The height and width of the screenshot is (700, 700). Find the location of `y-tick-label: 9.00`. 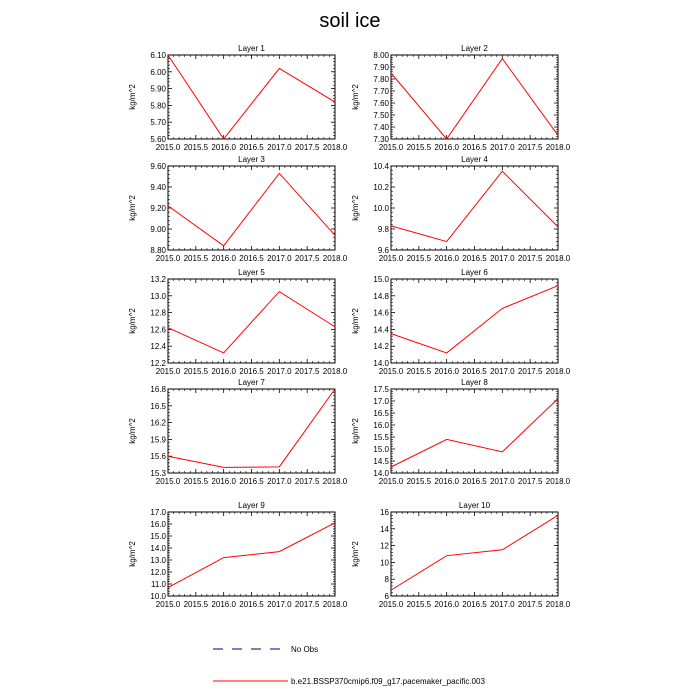

y-tick-label: 9.00 is located at coordinates (158, 229).